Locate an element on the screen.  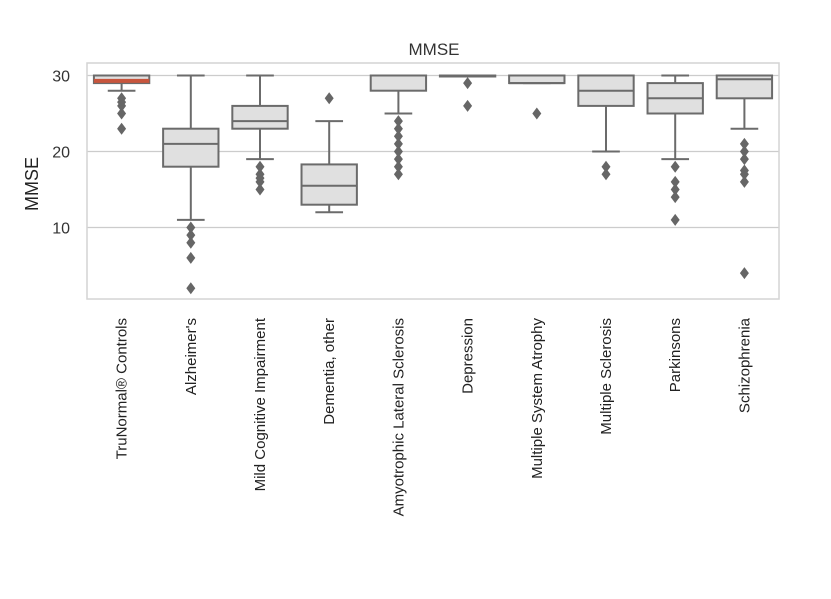
x-tick-label: Schizophrenia is located at coordinates (744, 365).